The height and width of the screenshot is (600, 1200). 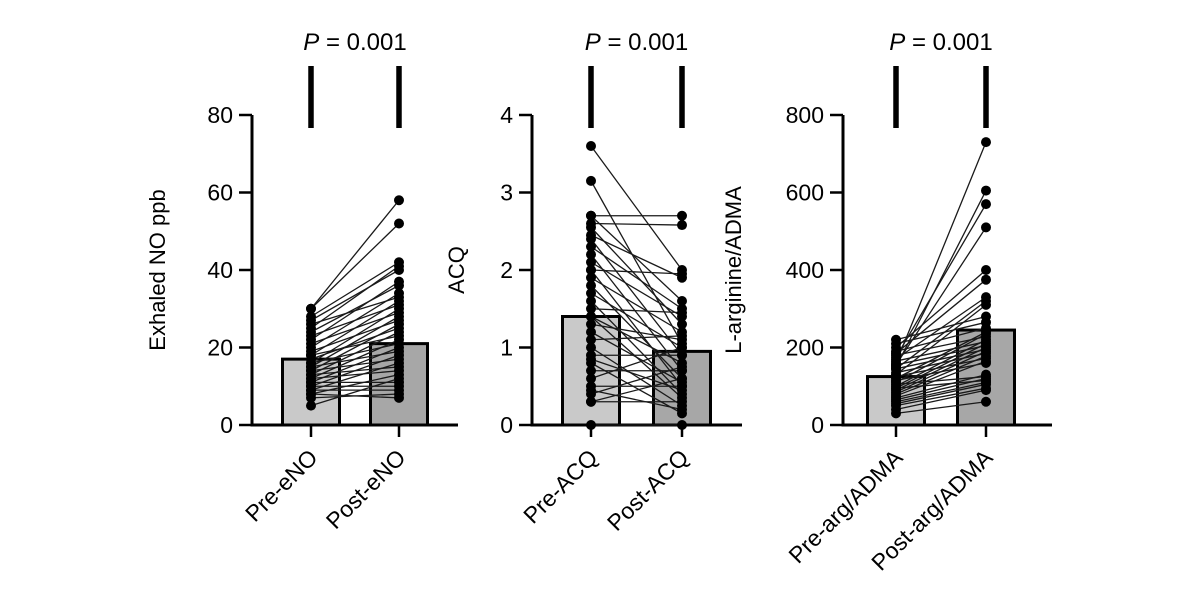 I want to click on y-tick-label: 600, so click(x=805, y=193).